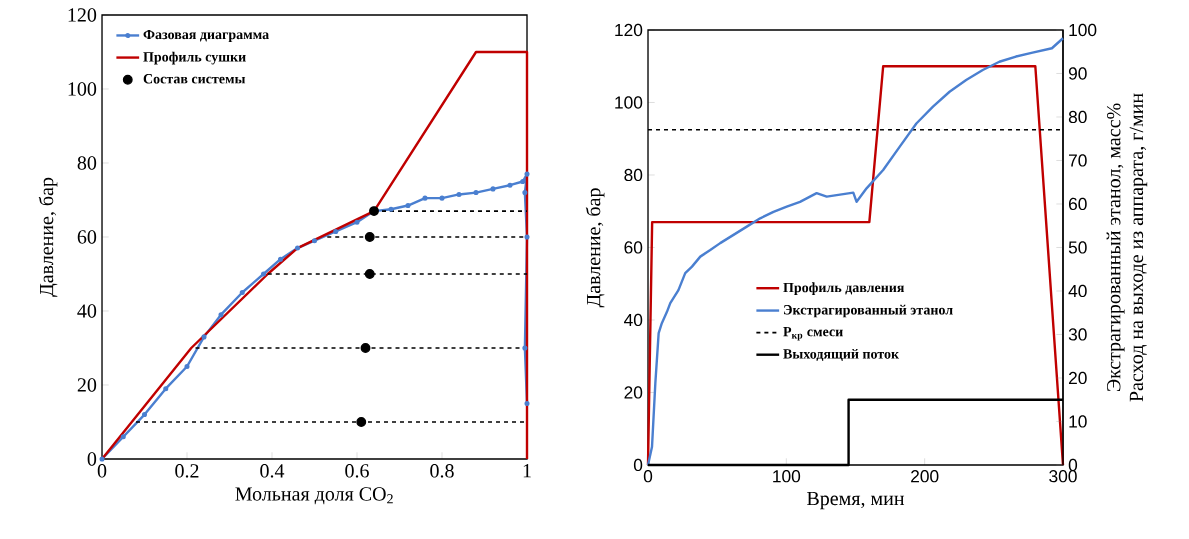 Image resolution: width=1189 pixels, height=539 pixels. Describe the element at coordinates (1115, 247) in the screenshot. I see `text: Экстрагированный этанол, масс%` at that location.